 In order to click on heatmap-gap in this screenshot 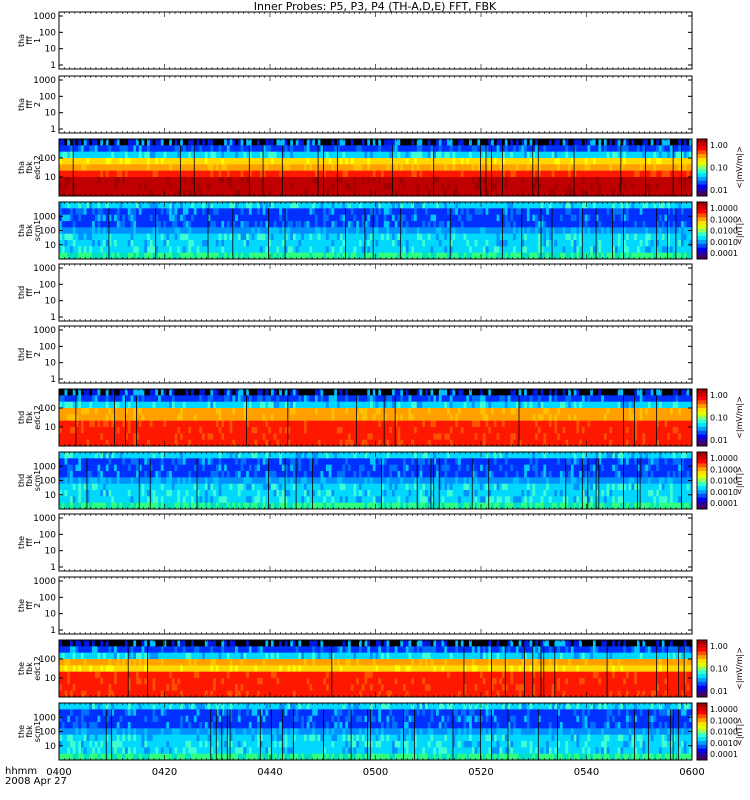, I will do `click(552, 233)`.